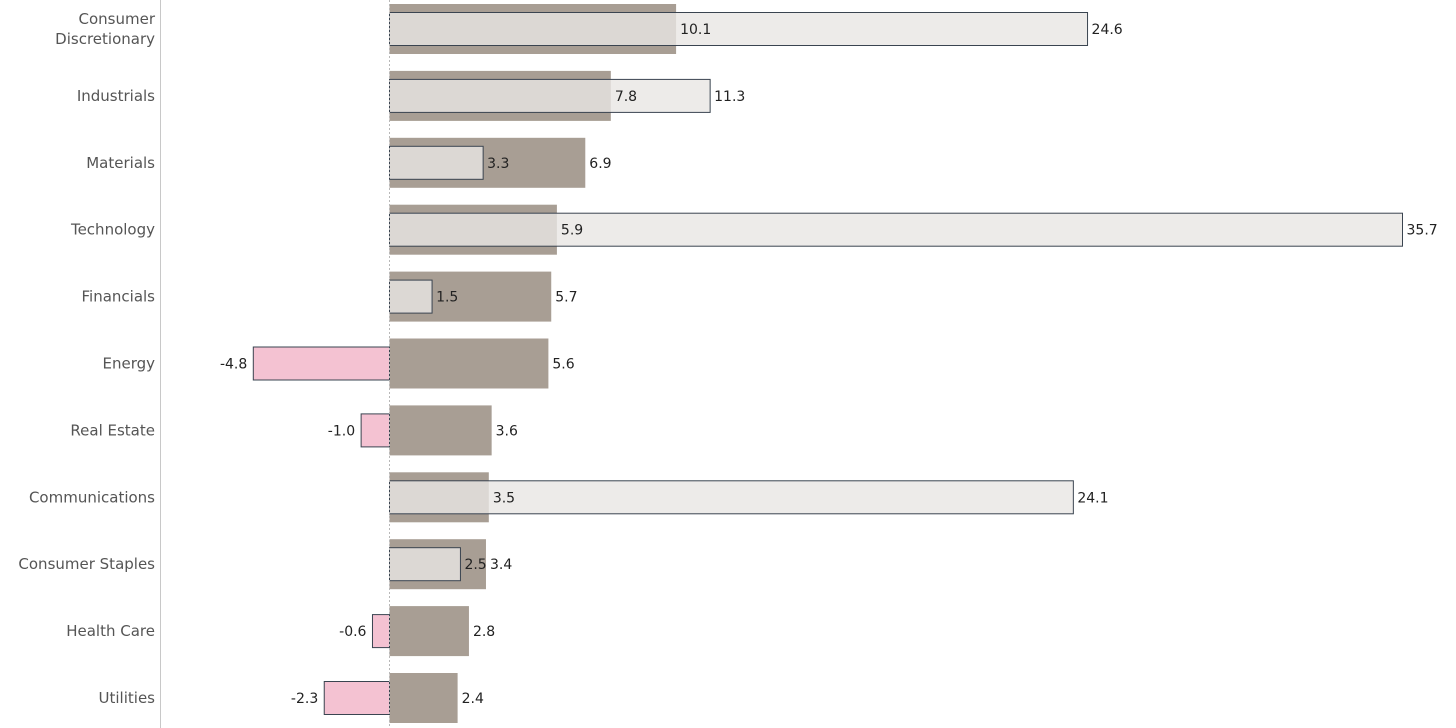 This screenshot has width=1456, height=728. Describe the element at coordinates (563, 365) in the screenshot. I see `value-label-primary-energy: 5.6` at that location.